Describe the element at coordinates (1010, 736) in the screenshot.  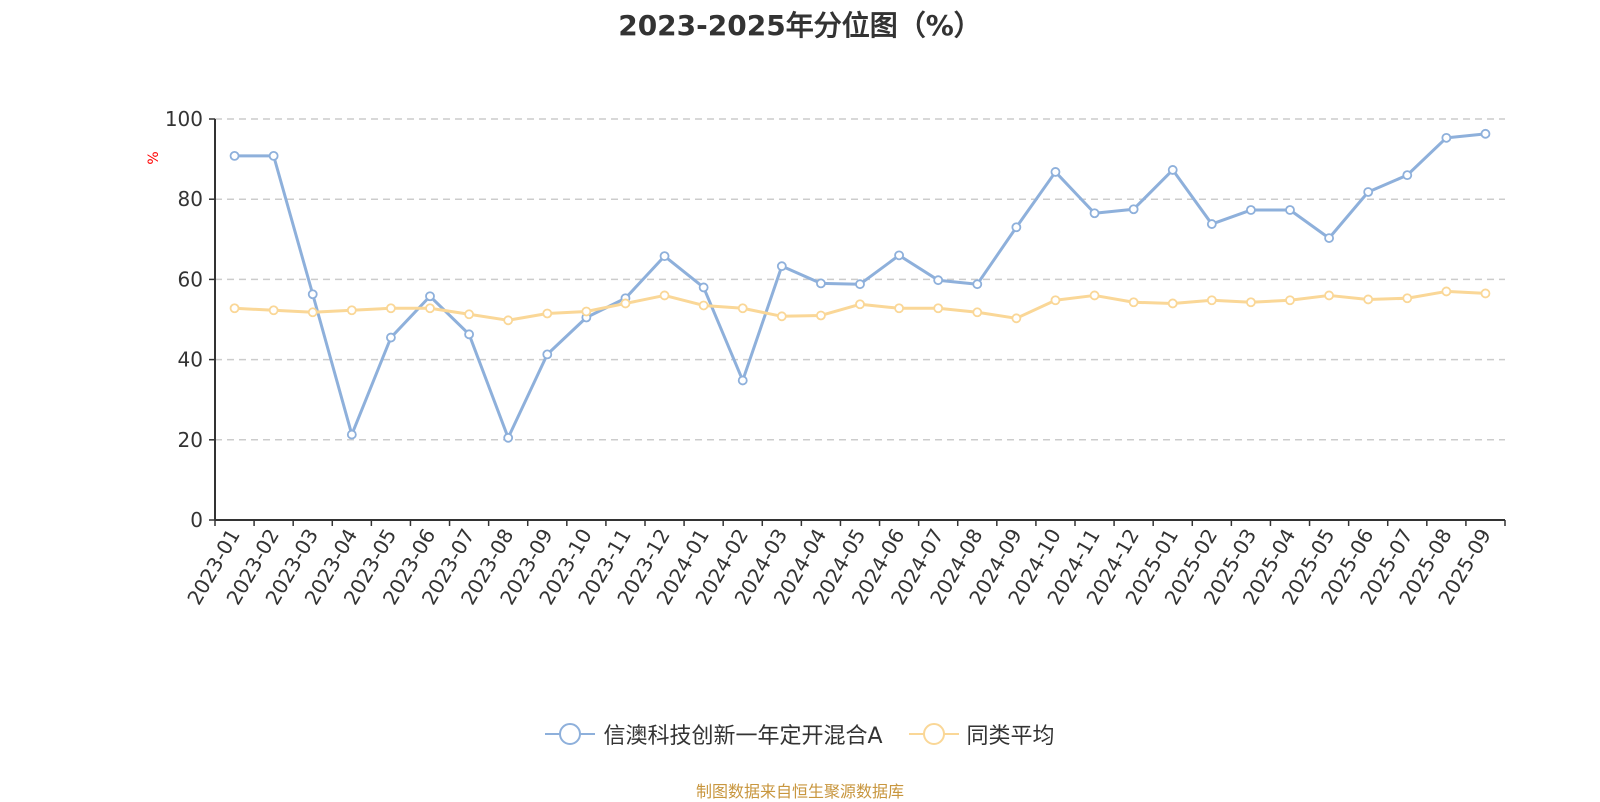
I see `legend-label-series-2: 同类平均` at that location.